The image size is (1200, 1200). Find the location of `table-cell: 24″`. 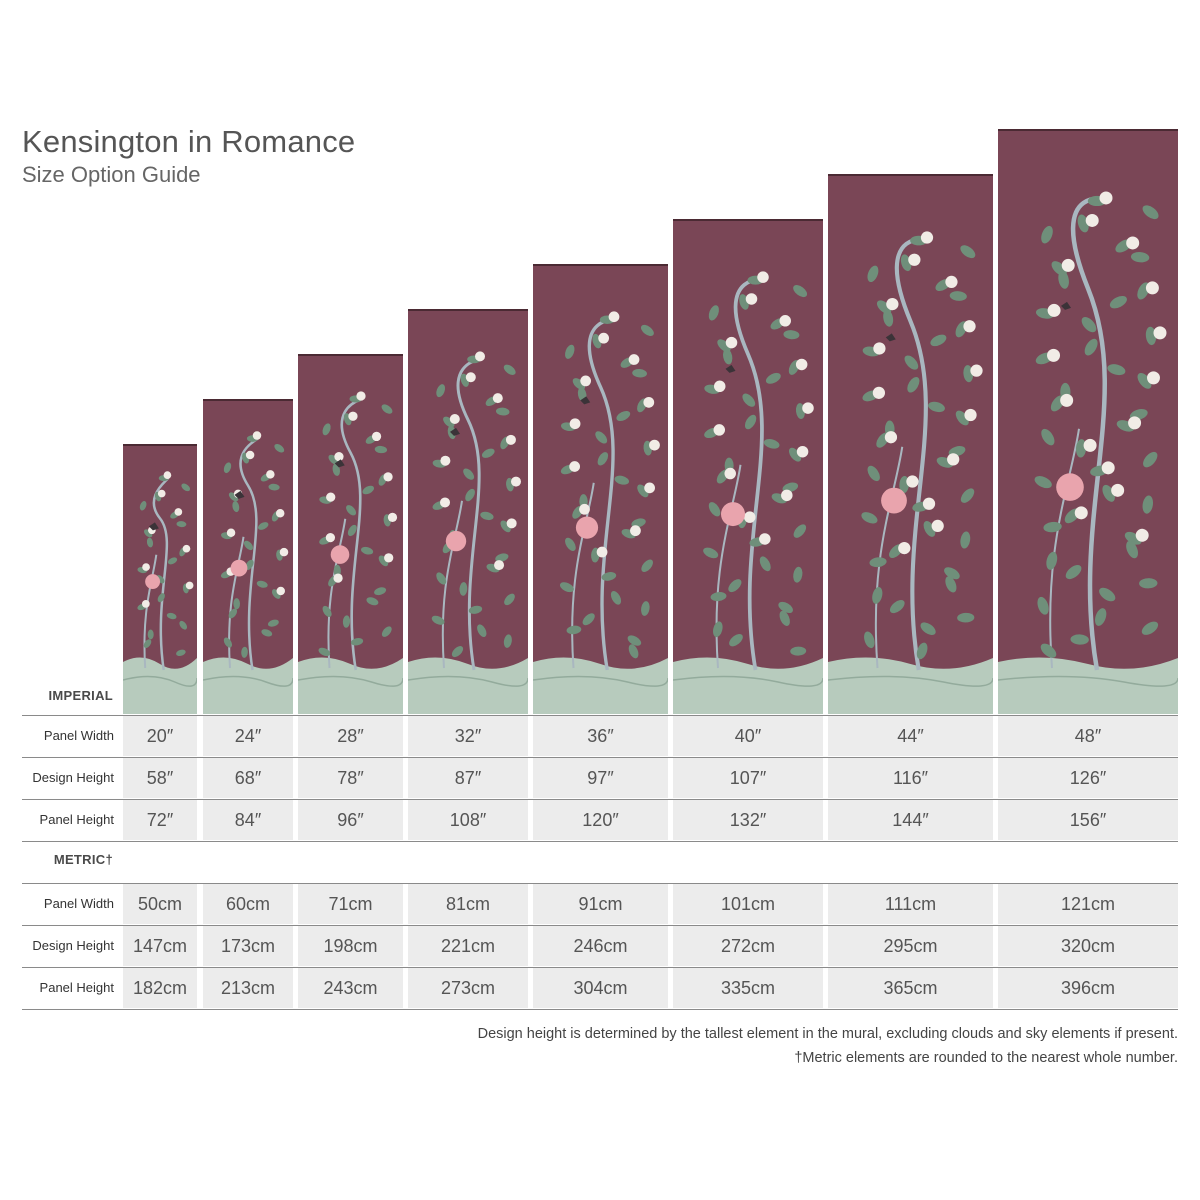

table-cell: 24″ is located at coordinates (248, 736).